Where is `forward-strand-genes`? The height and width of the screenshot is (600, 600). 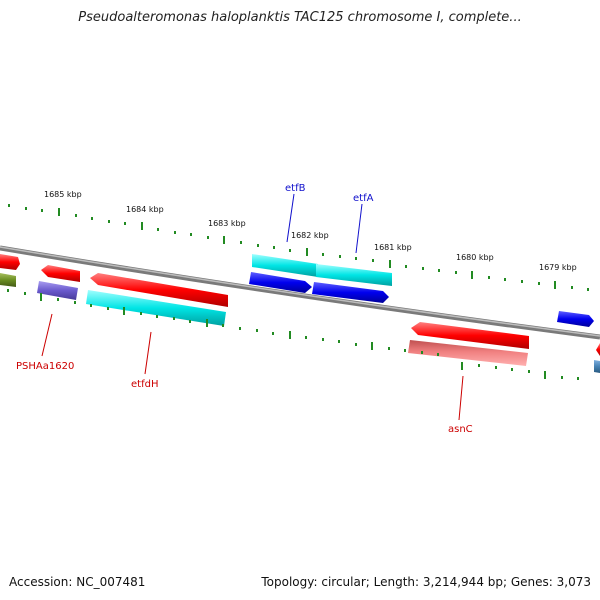
forward-strand-genes is located at coordinates (297, 290).